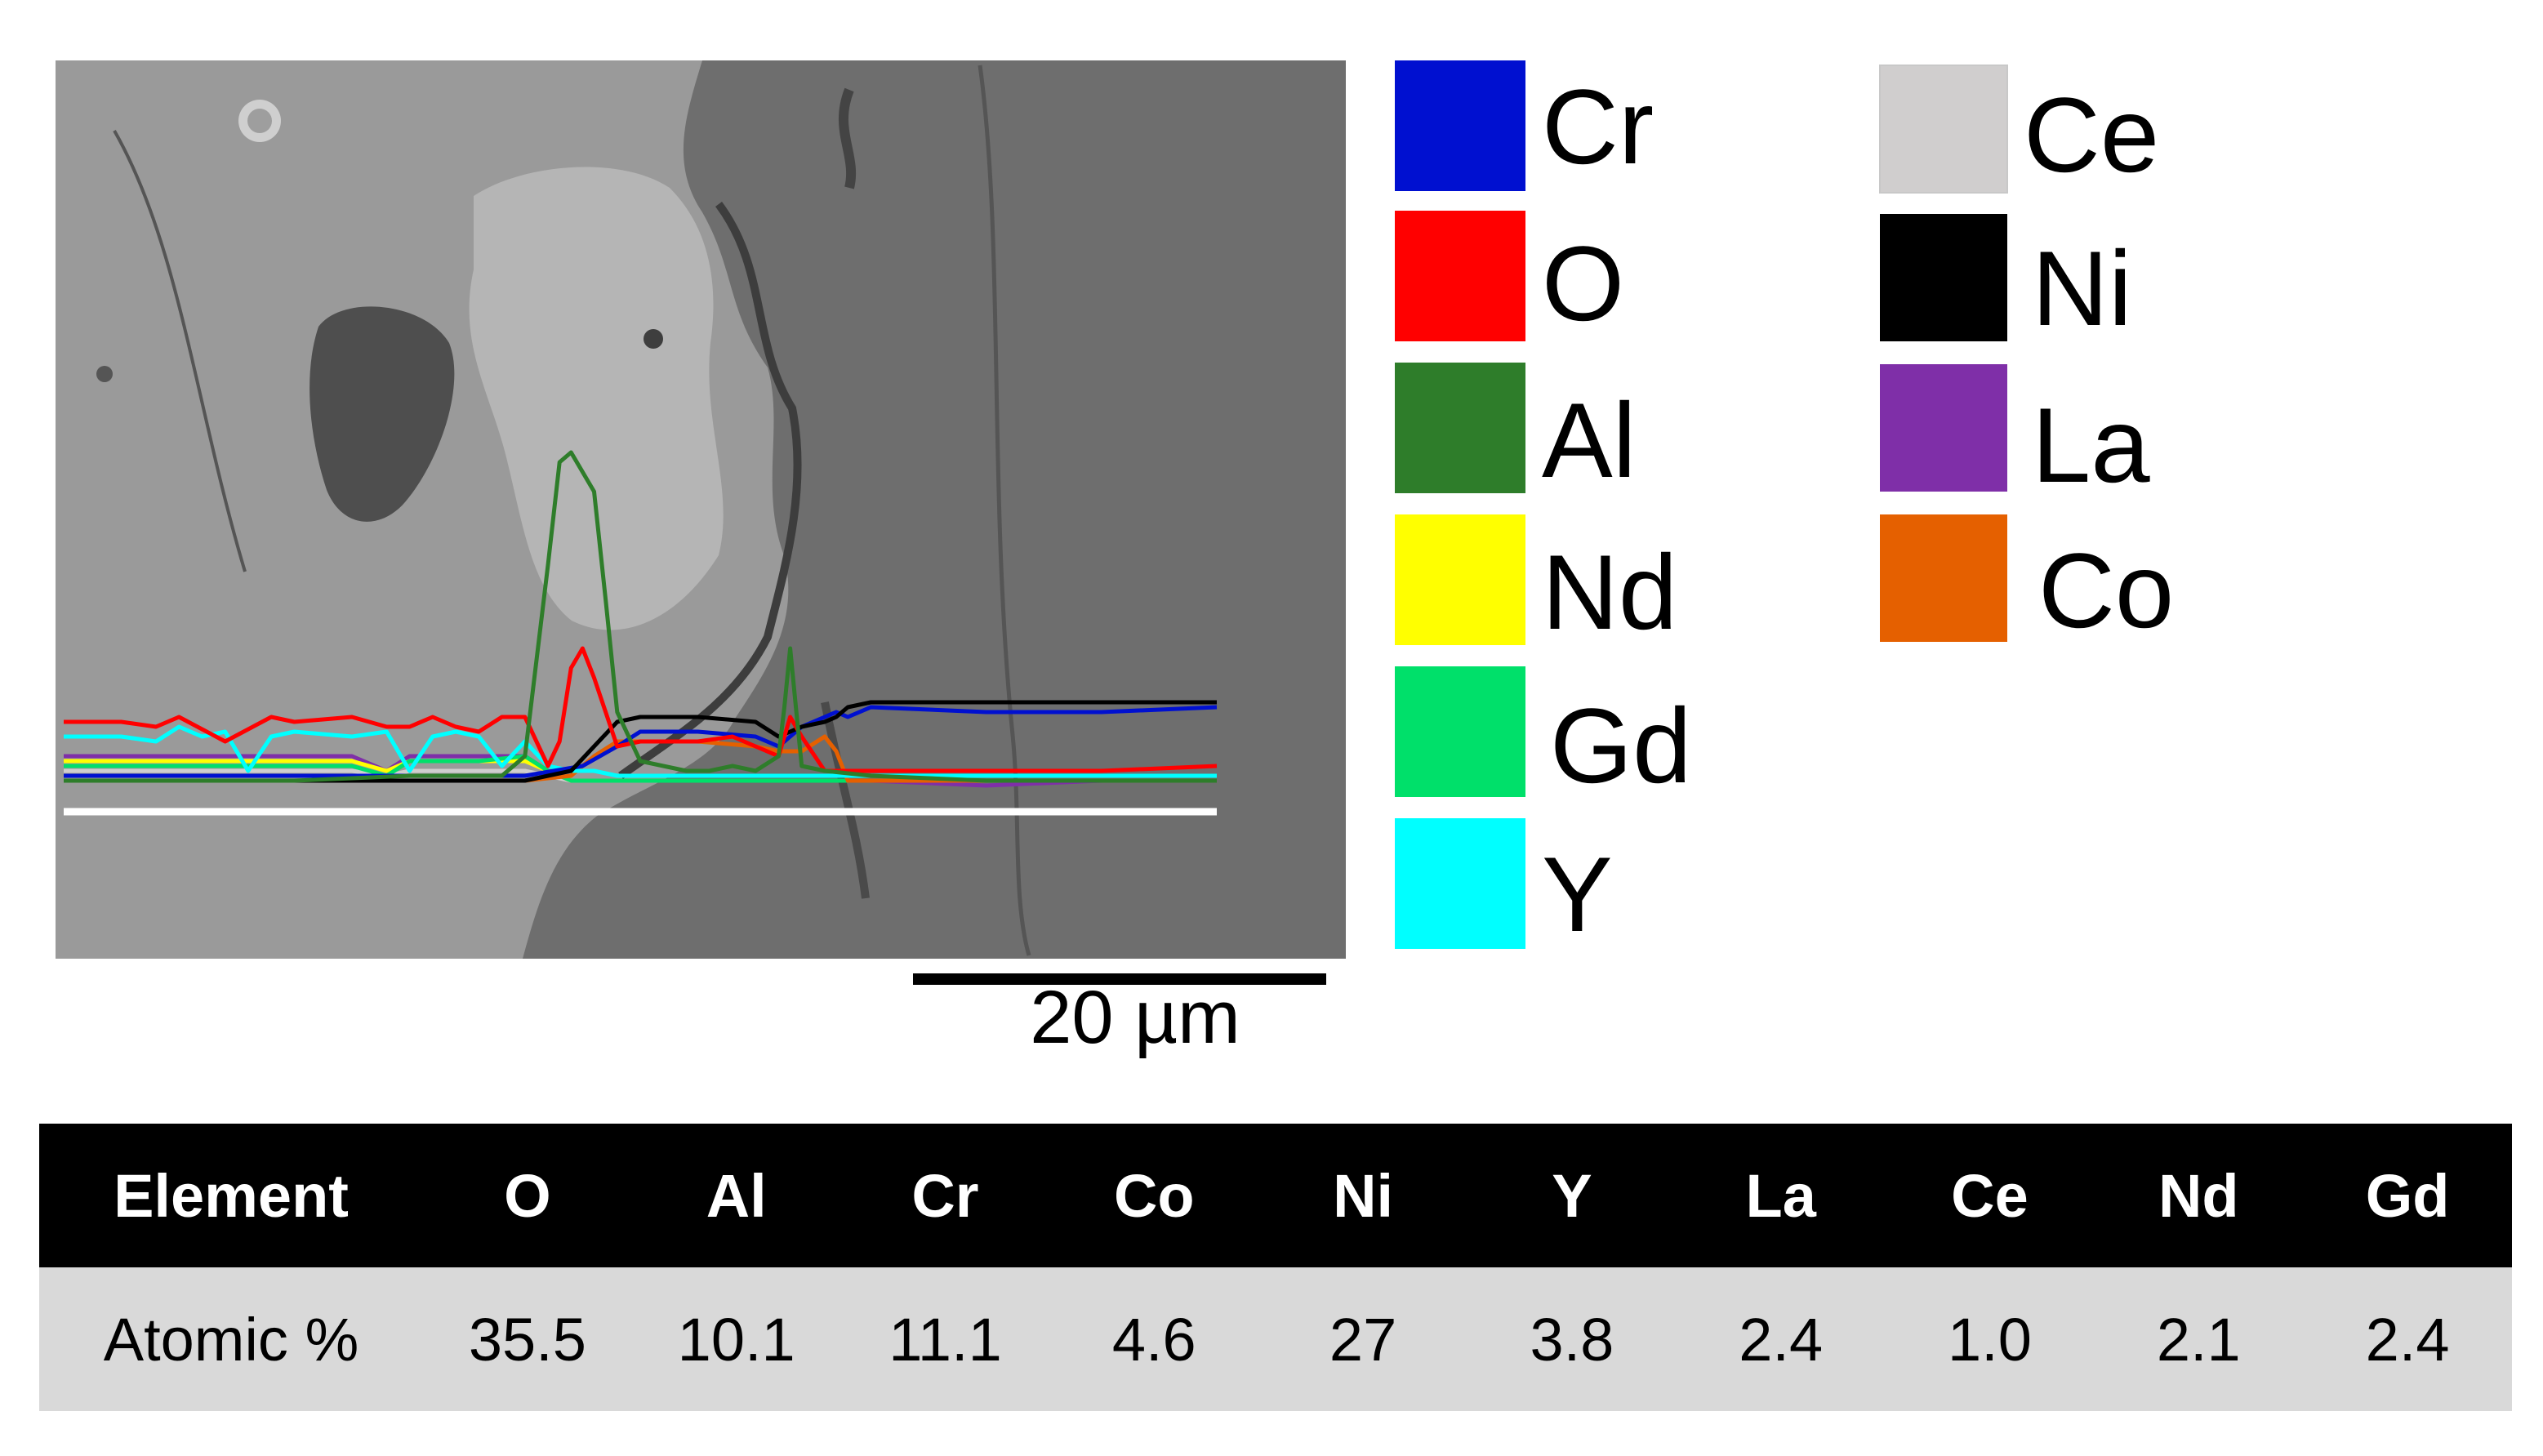 This screenshot has height=1456, width=2543. What do you see at coordinates (1460, 126) in the screenshot?
I see `legend-swatch-cr` at bounding box center [1460, 126].